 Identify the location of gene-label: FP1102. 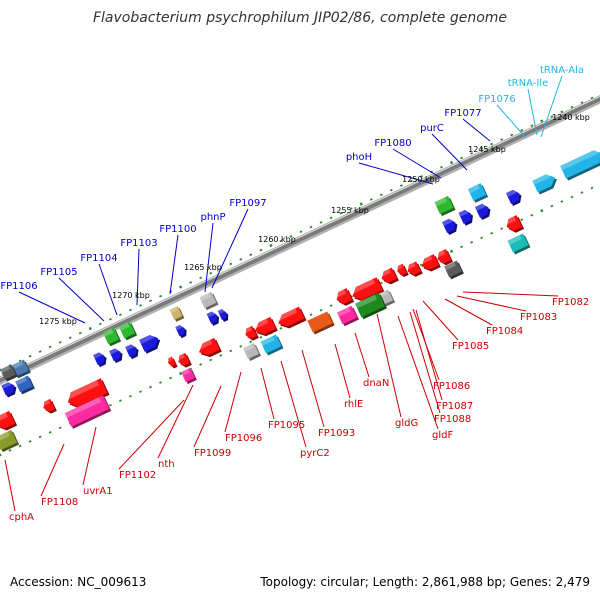
(137, 475).